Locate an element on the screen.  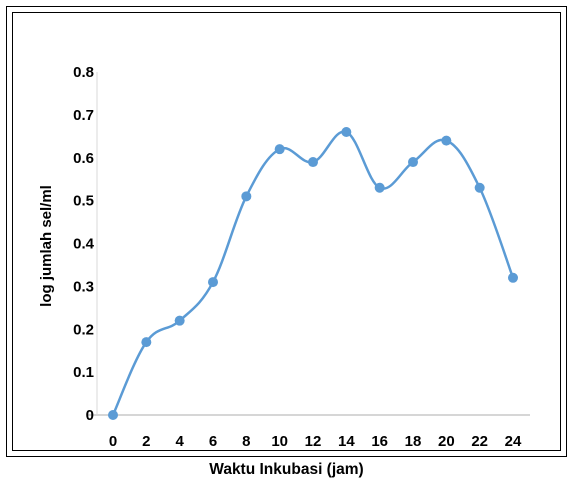
x-axis-caption: Waktu Inkubasi (jam) is located at coordinates (286, 469).